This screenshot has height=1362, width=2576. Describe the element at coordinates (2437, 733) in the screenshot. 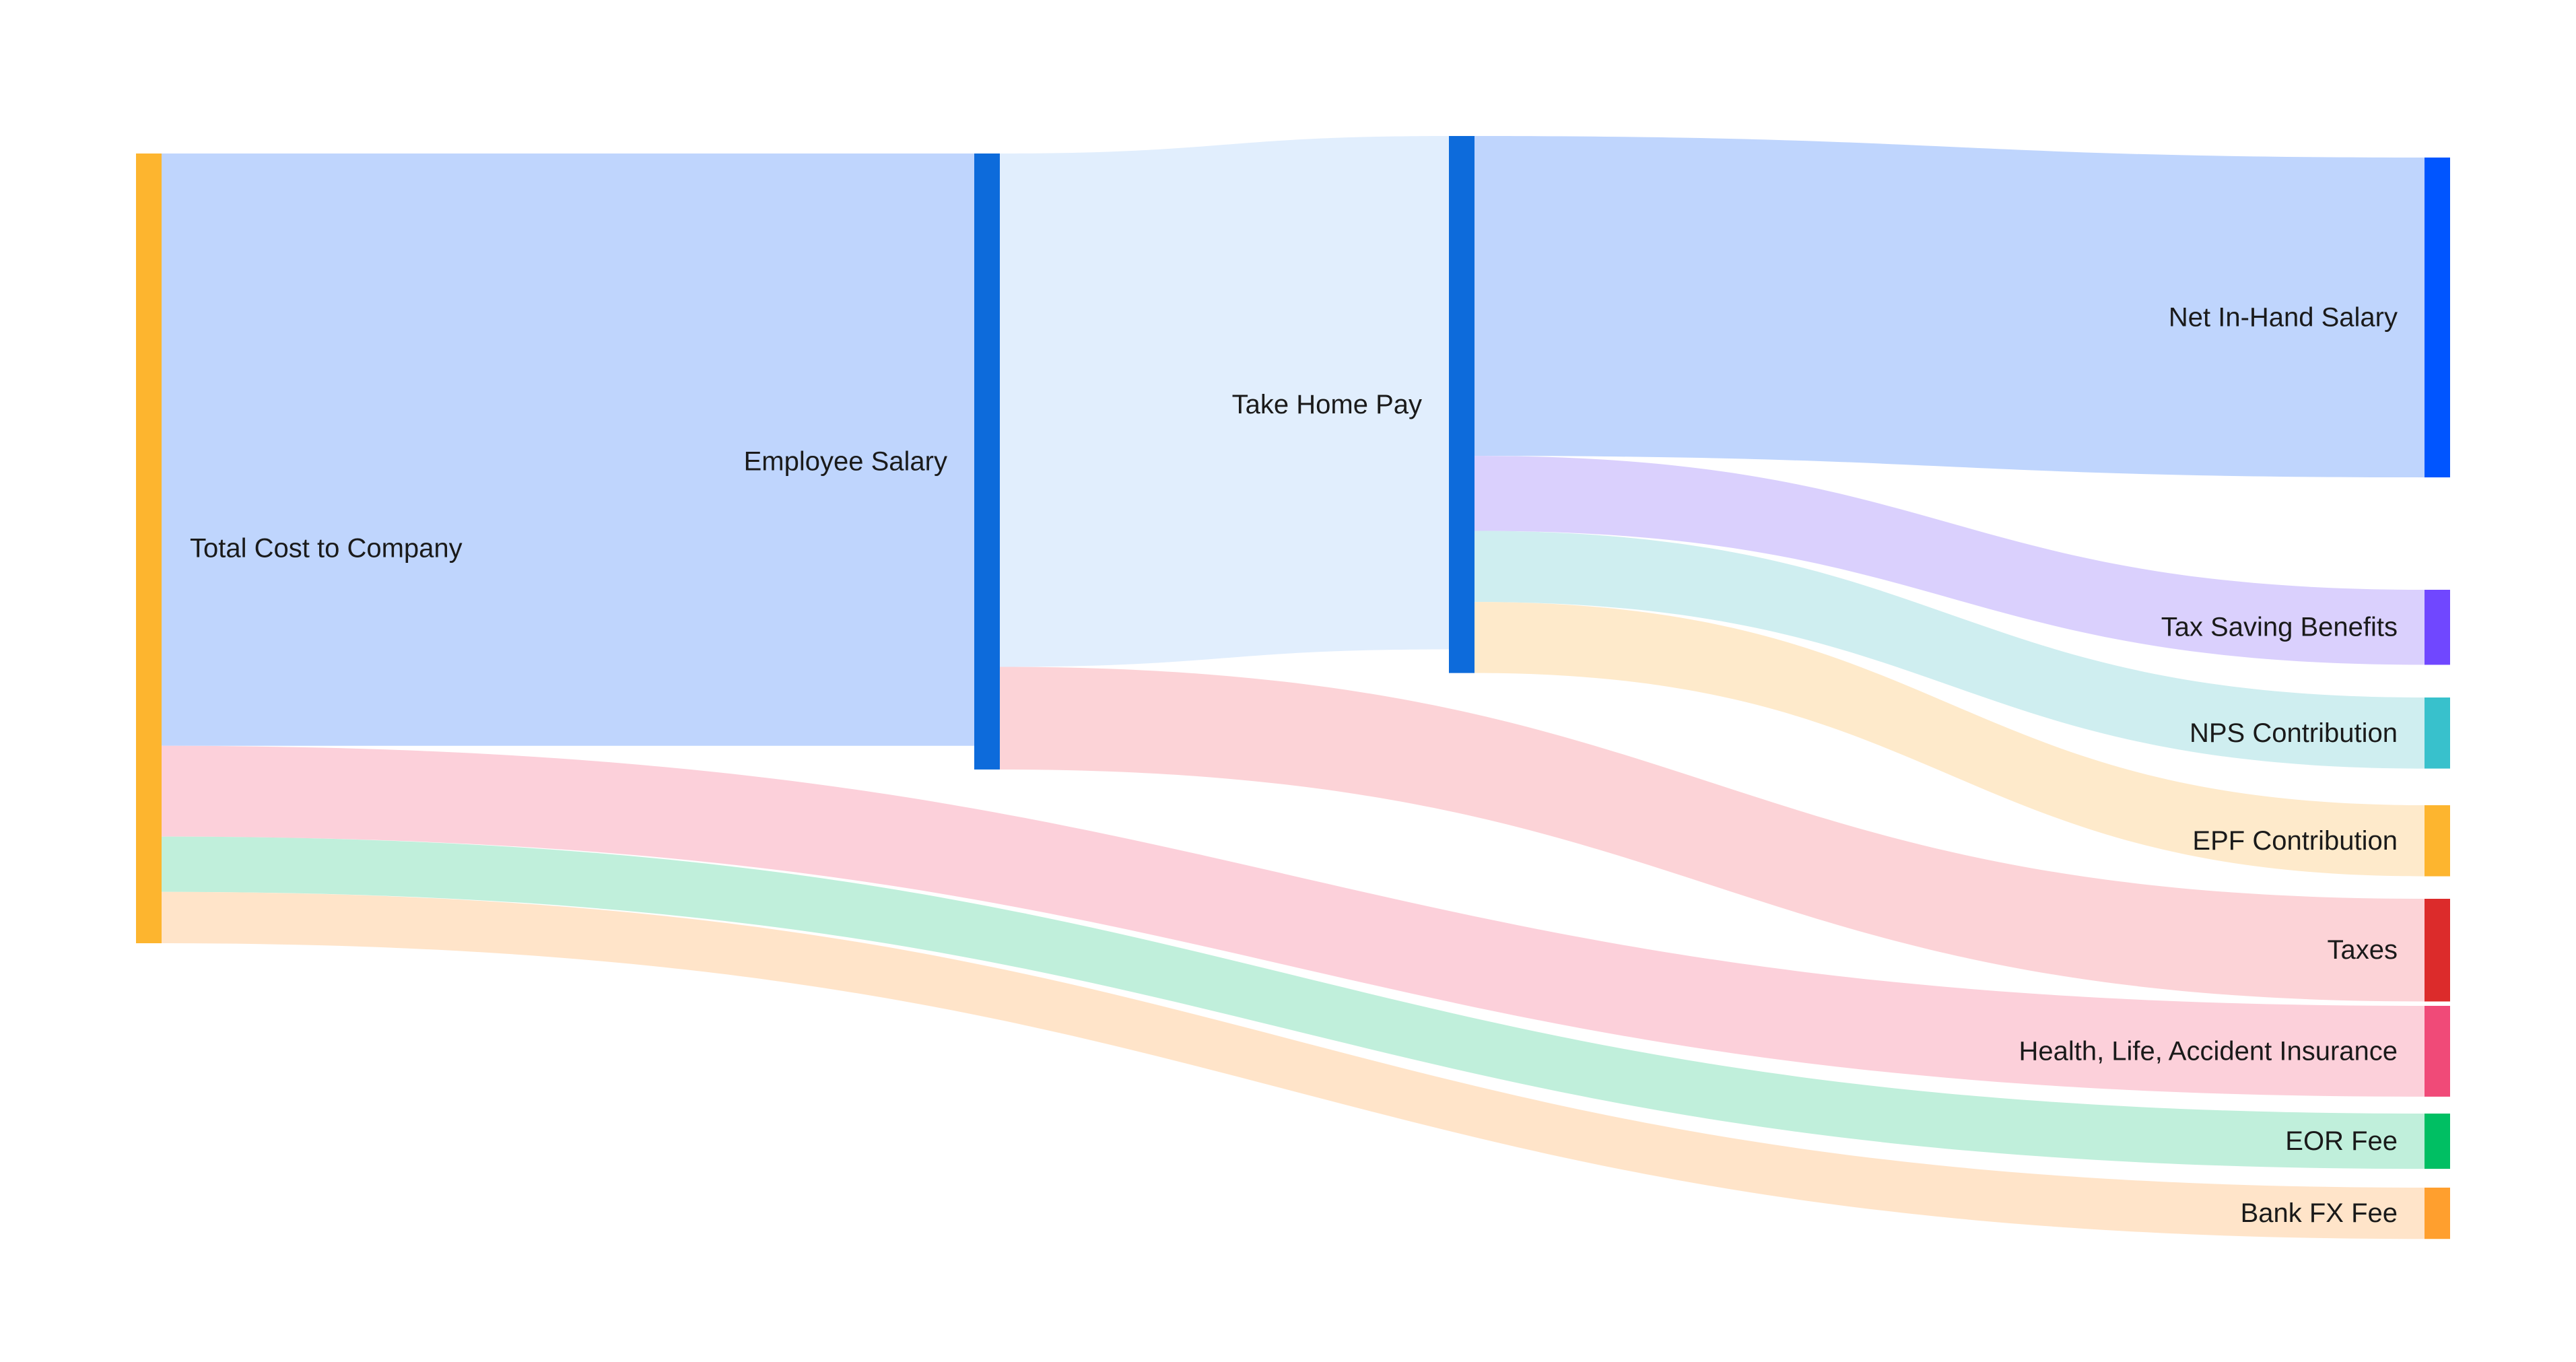

I see `node-nps-contribution` at that location.